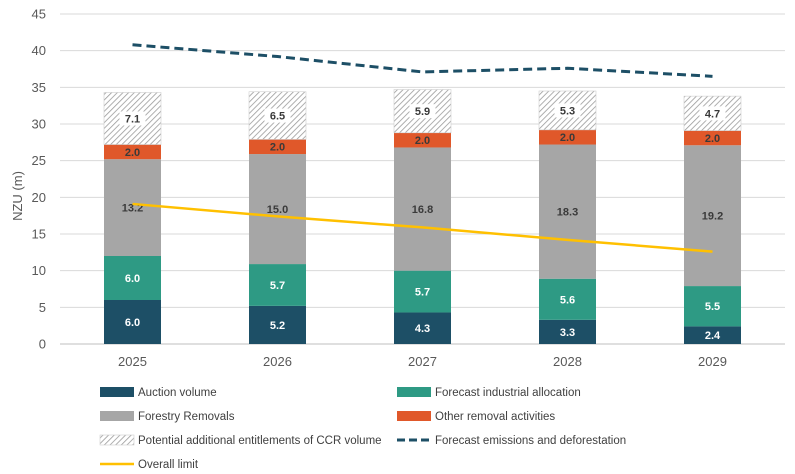 This screenshot has height=474, width=795. I want to click on bar-data-label: 5.5, so click(712, 307).